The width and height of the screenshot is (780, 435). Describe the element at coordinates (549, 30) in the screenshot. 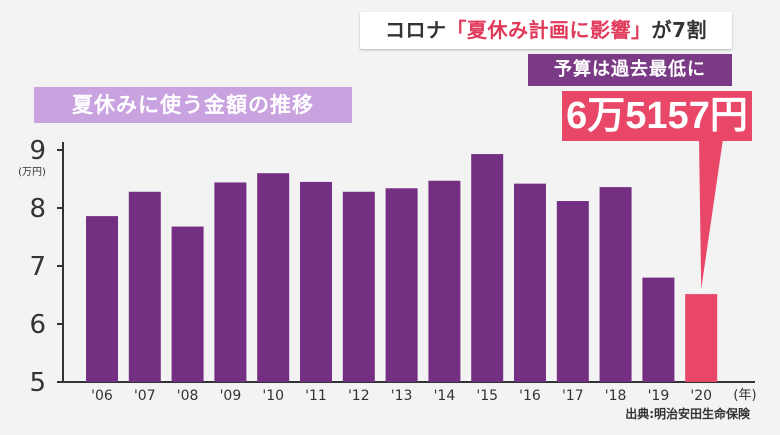

I see `headline-quote: 「夏休み計画に影響」` at that location.